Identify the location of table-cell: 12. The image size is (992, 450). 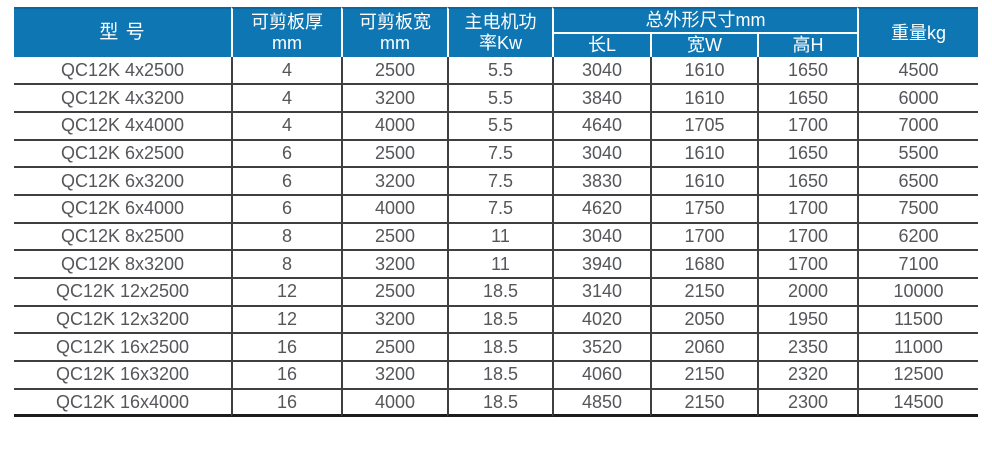
(286, 320).